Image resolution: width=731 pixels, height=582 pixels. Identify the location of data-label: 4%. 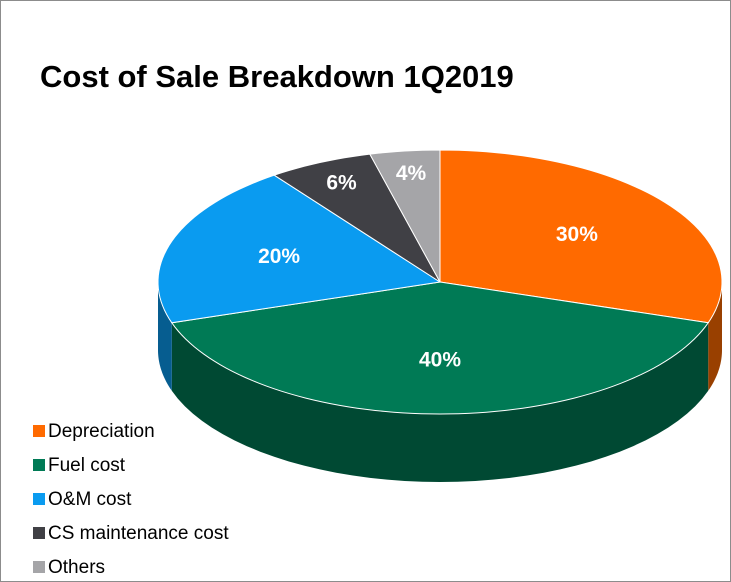
(411, 173).